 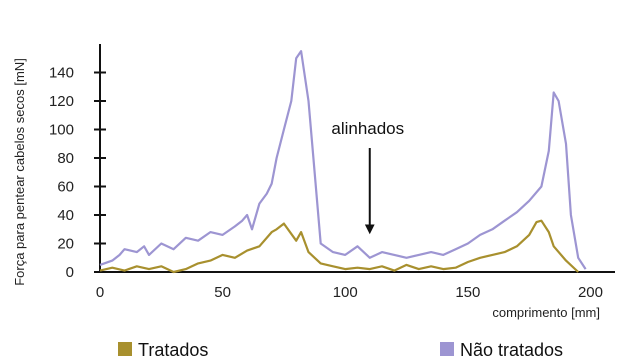 What do you see at coordinates (125, 349) in the screenshot?
I see `legend-swatch-tratados` at bounding box center [125, 349].